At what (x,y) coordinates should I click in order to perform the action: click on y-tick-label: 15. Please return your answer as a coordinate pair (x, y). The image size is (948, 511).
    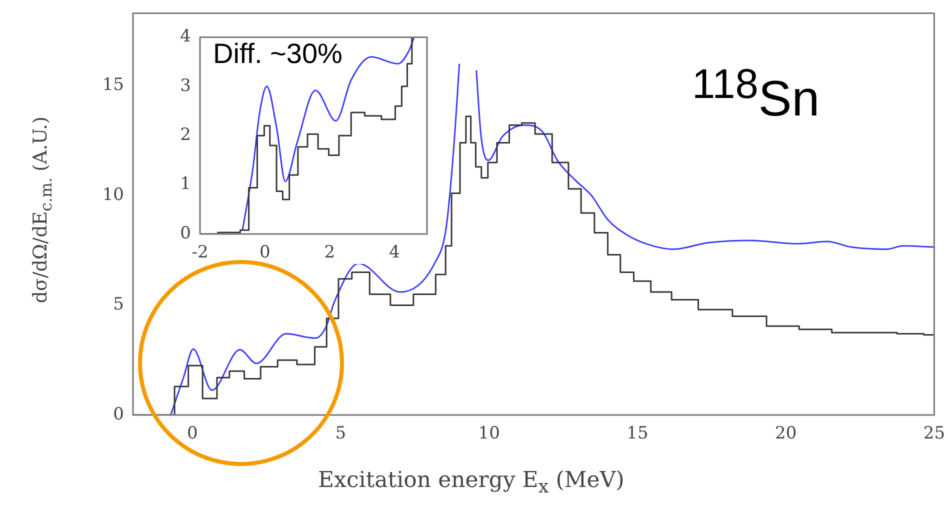
    Looking at the image, I should click on (113, 85).